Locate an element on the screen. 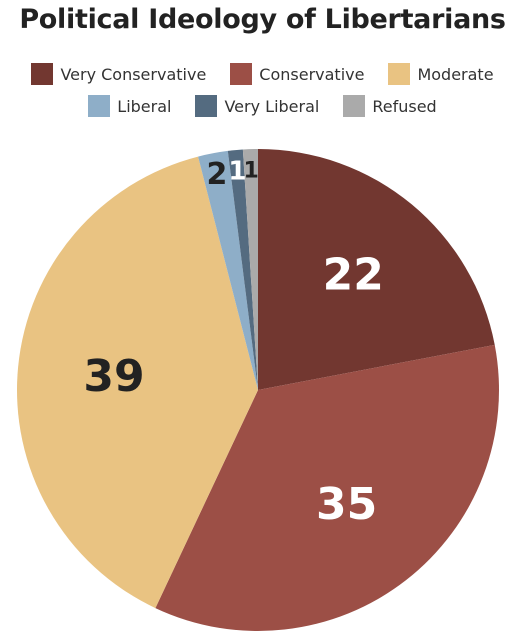 This screenshot has height=635, width=525. legend-label-very-liberal: Very Liberal is located at coordinates (272, 106).